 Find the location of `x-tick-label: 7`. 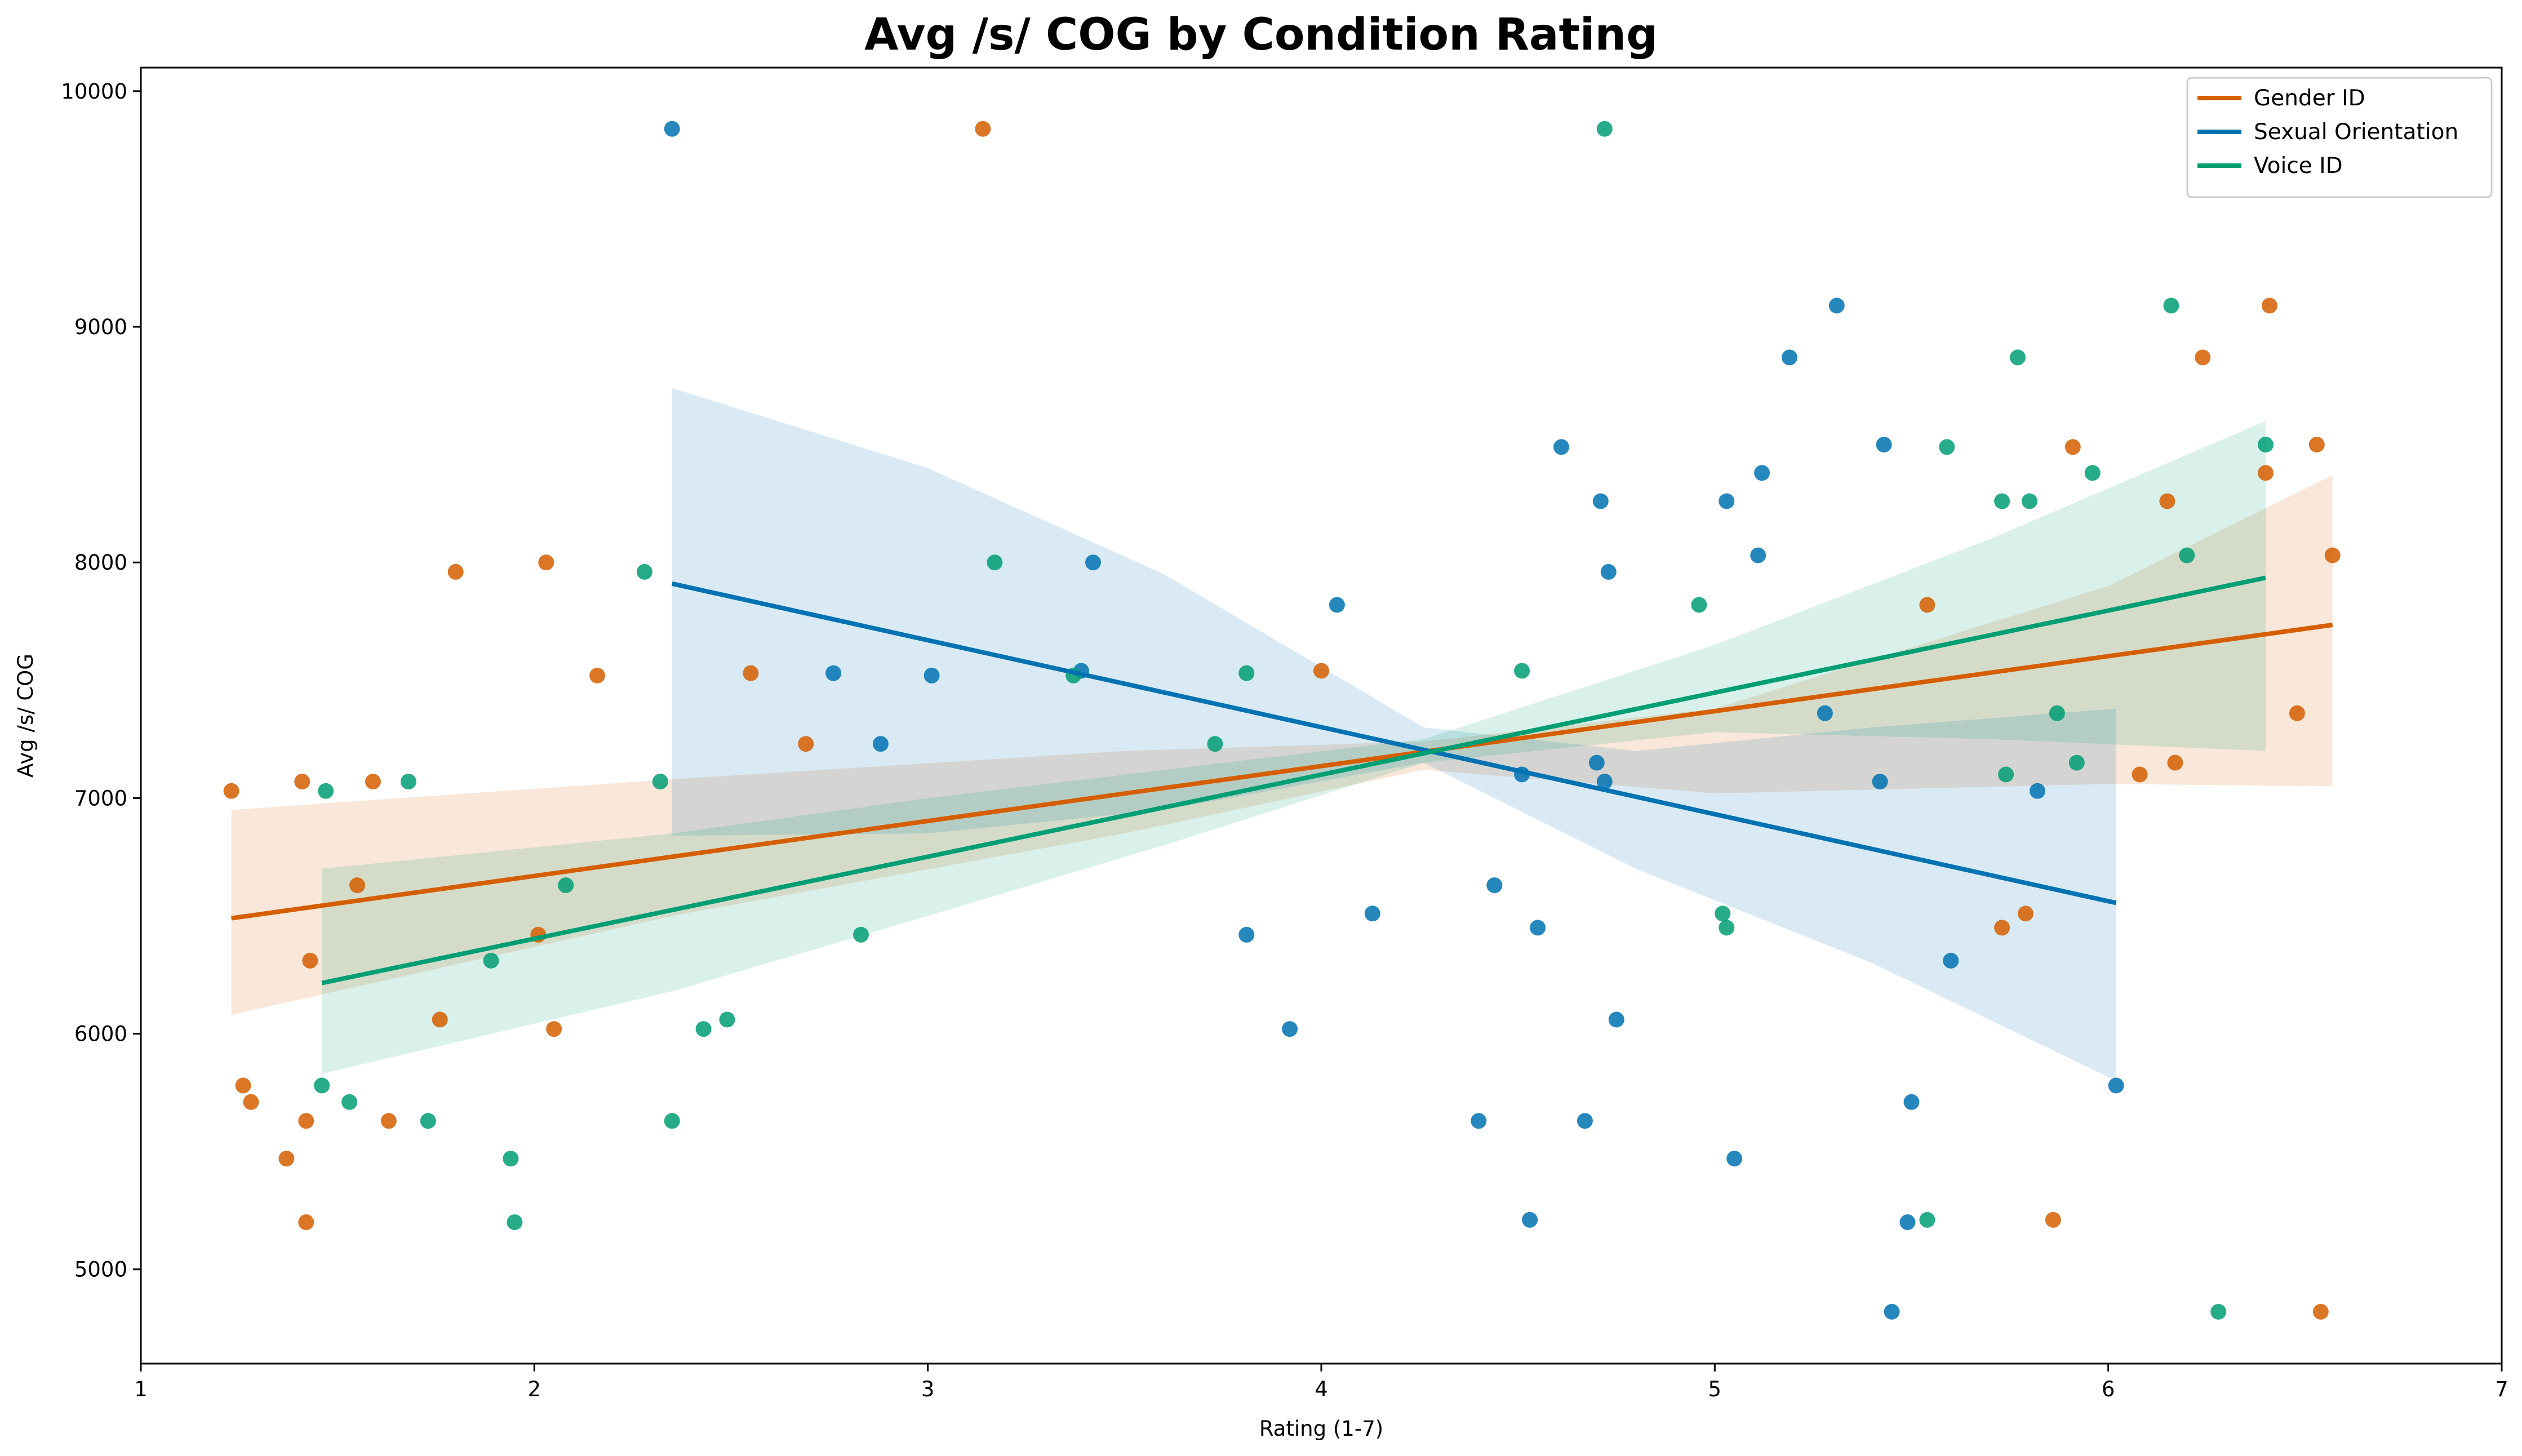

x-tick-label: 7 is located at coordinates (2501, 1389).